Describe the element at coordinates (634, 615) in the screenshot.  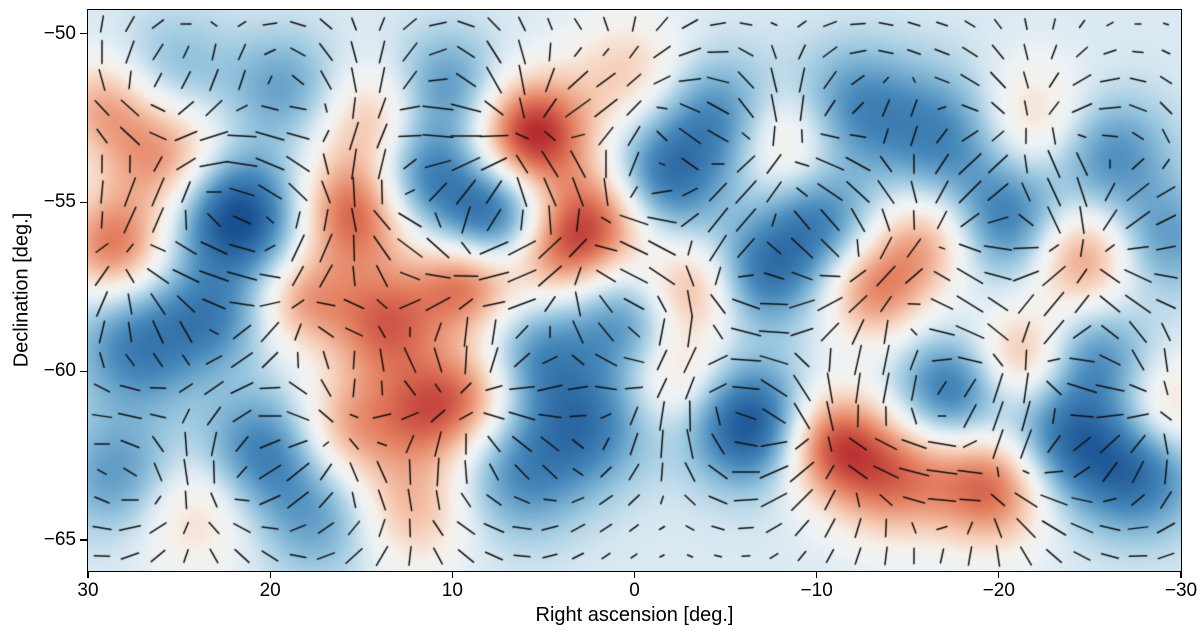
I see `x-axis-label: Right ascension [deg.]` at that location.